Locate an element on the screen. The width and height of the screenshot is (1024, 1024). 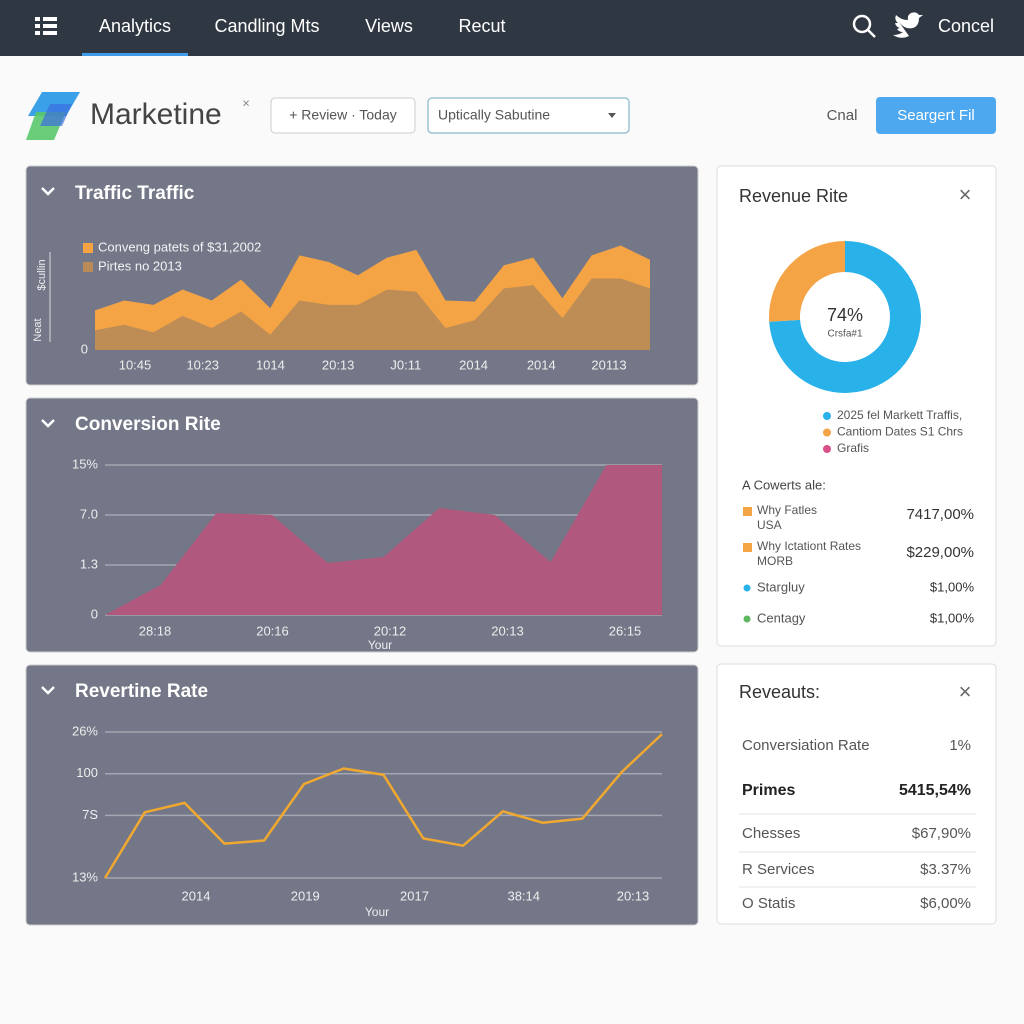
y-axis-label: Neat is located at coordinates (38, 329).